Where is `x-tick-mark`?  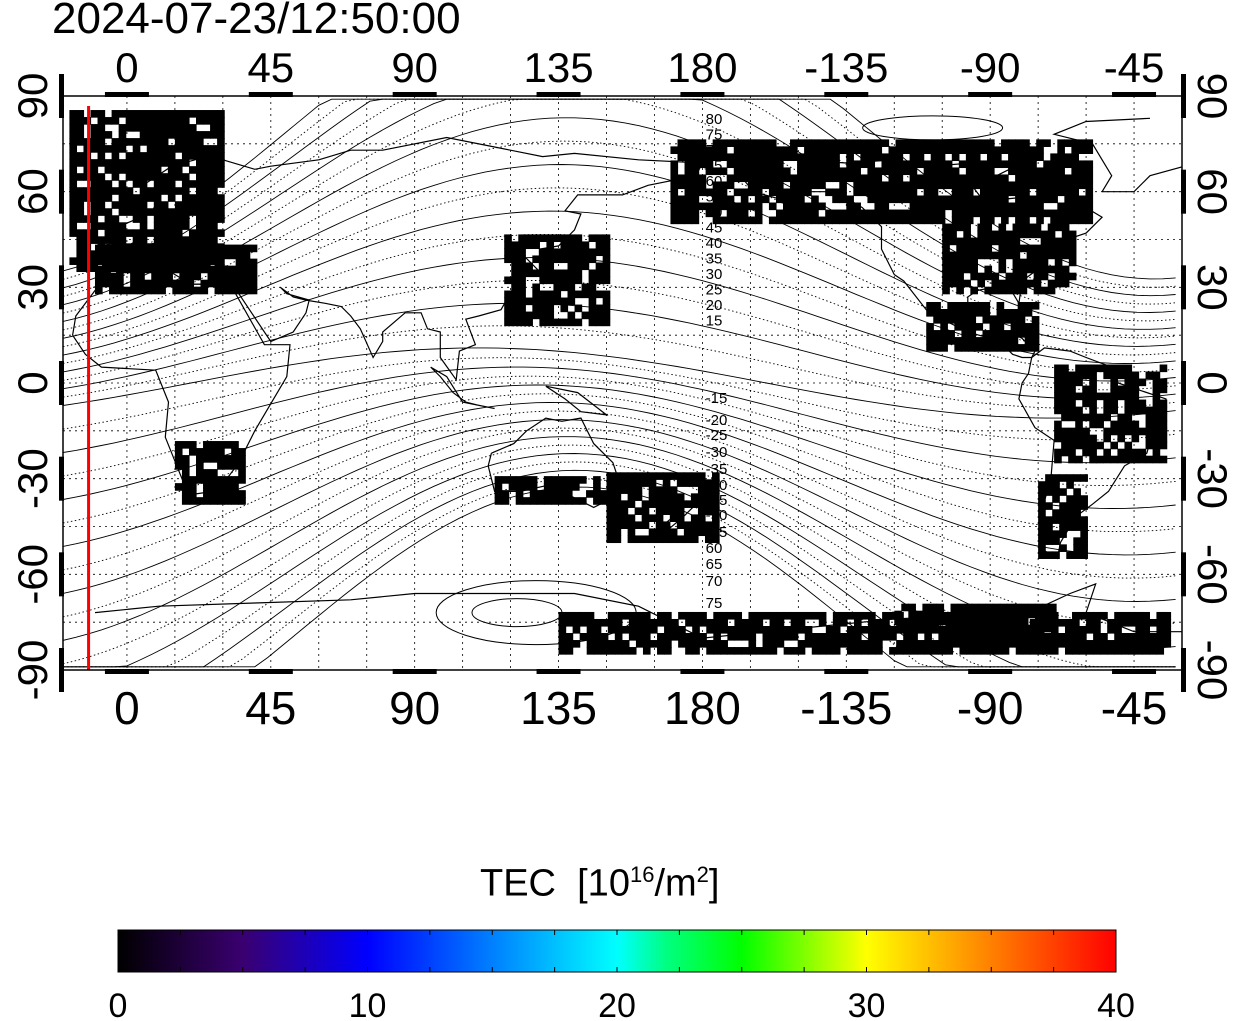 x-tick-mark is located at coordinates (126, 671).